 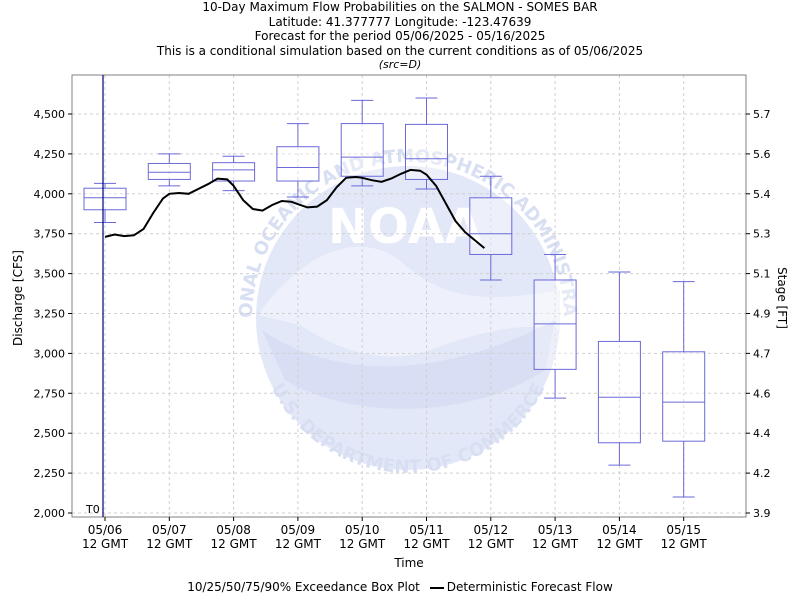 What do you see at coordinates (50, 473) in the screenshot?
I see `y-tick-label: 2,250` at bounding box center [50, 473].